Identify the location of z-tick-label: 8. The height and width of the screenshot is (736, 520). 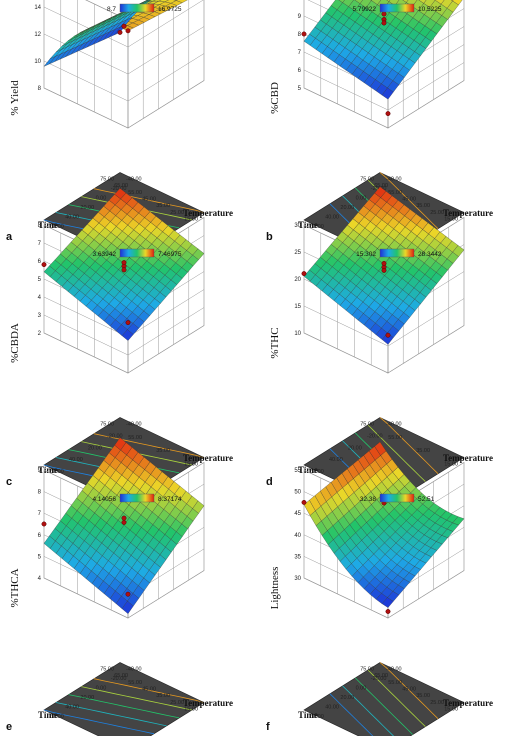
(40, 493).